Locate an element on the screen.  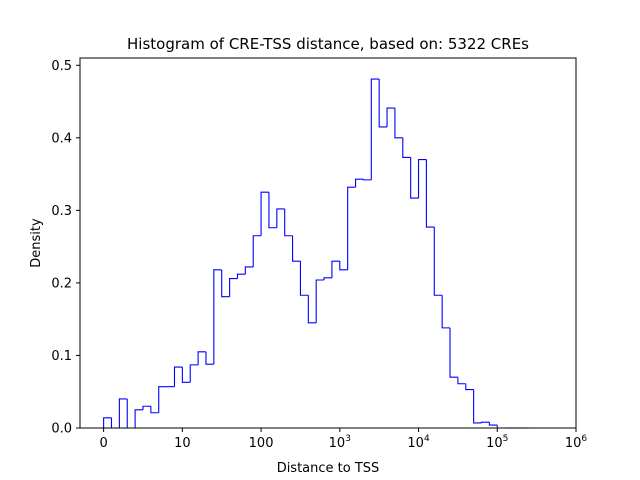
x-tick-label: 100 is located at coordinates (261, 443).